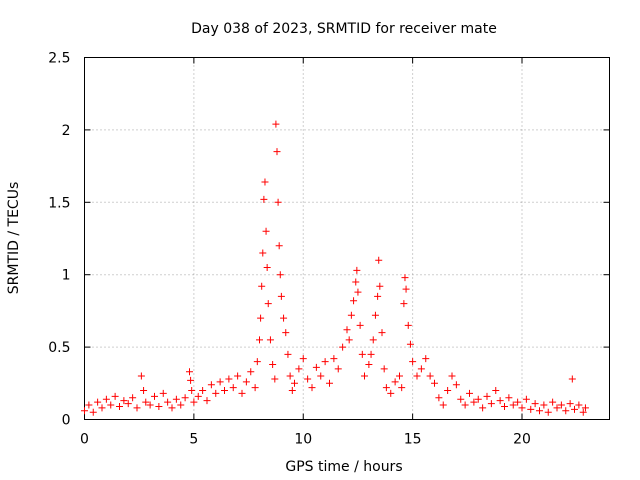  What do you see at coordinates (59, 59) in the screenshot?
I see `y-tick-label: 2.5` at bounding box center [59, 59].